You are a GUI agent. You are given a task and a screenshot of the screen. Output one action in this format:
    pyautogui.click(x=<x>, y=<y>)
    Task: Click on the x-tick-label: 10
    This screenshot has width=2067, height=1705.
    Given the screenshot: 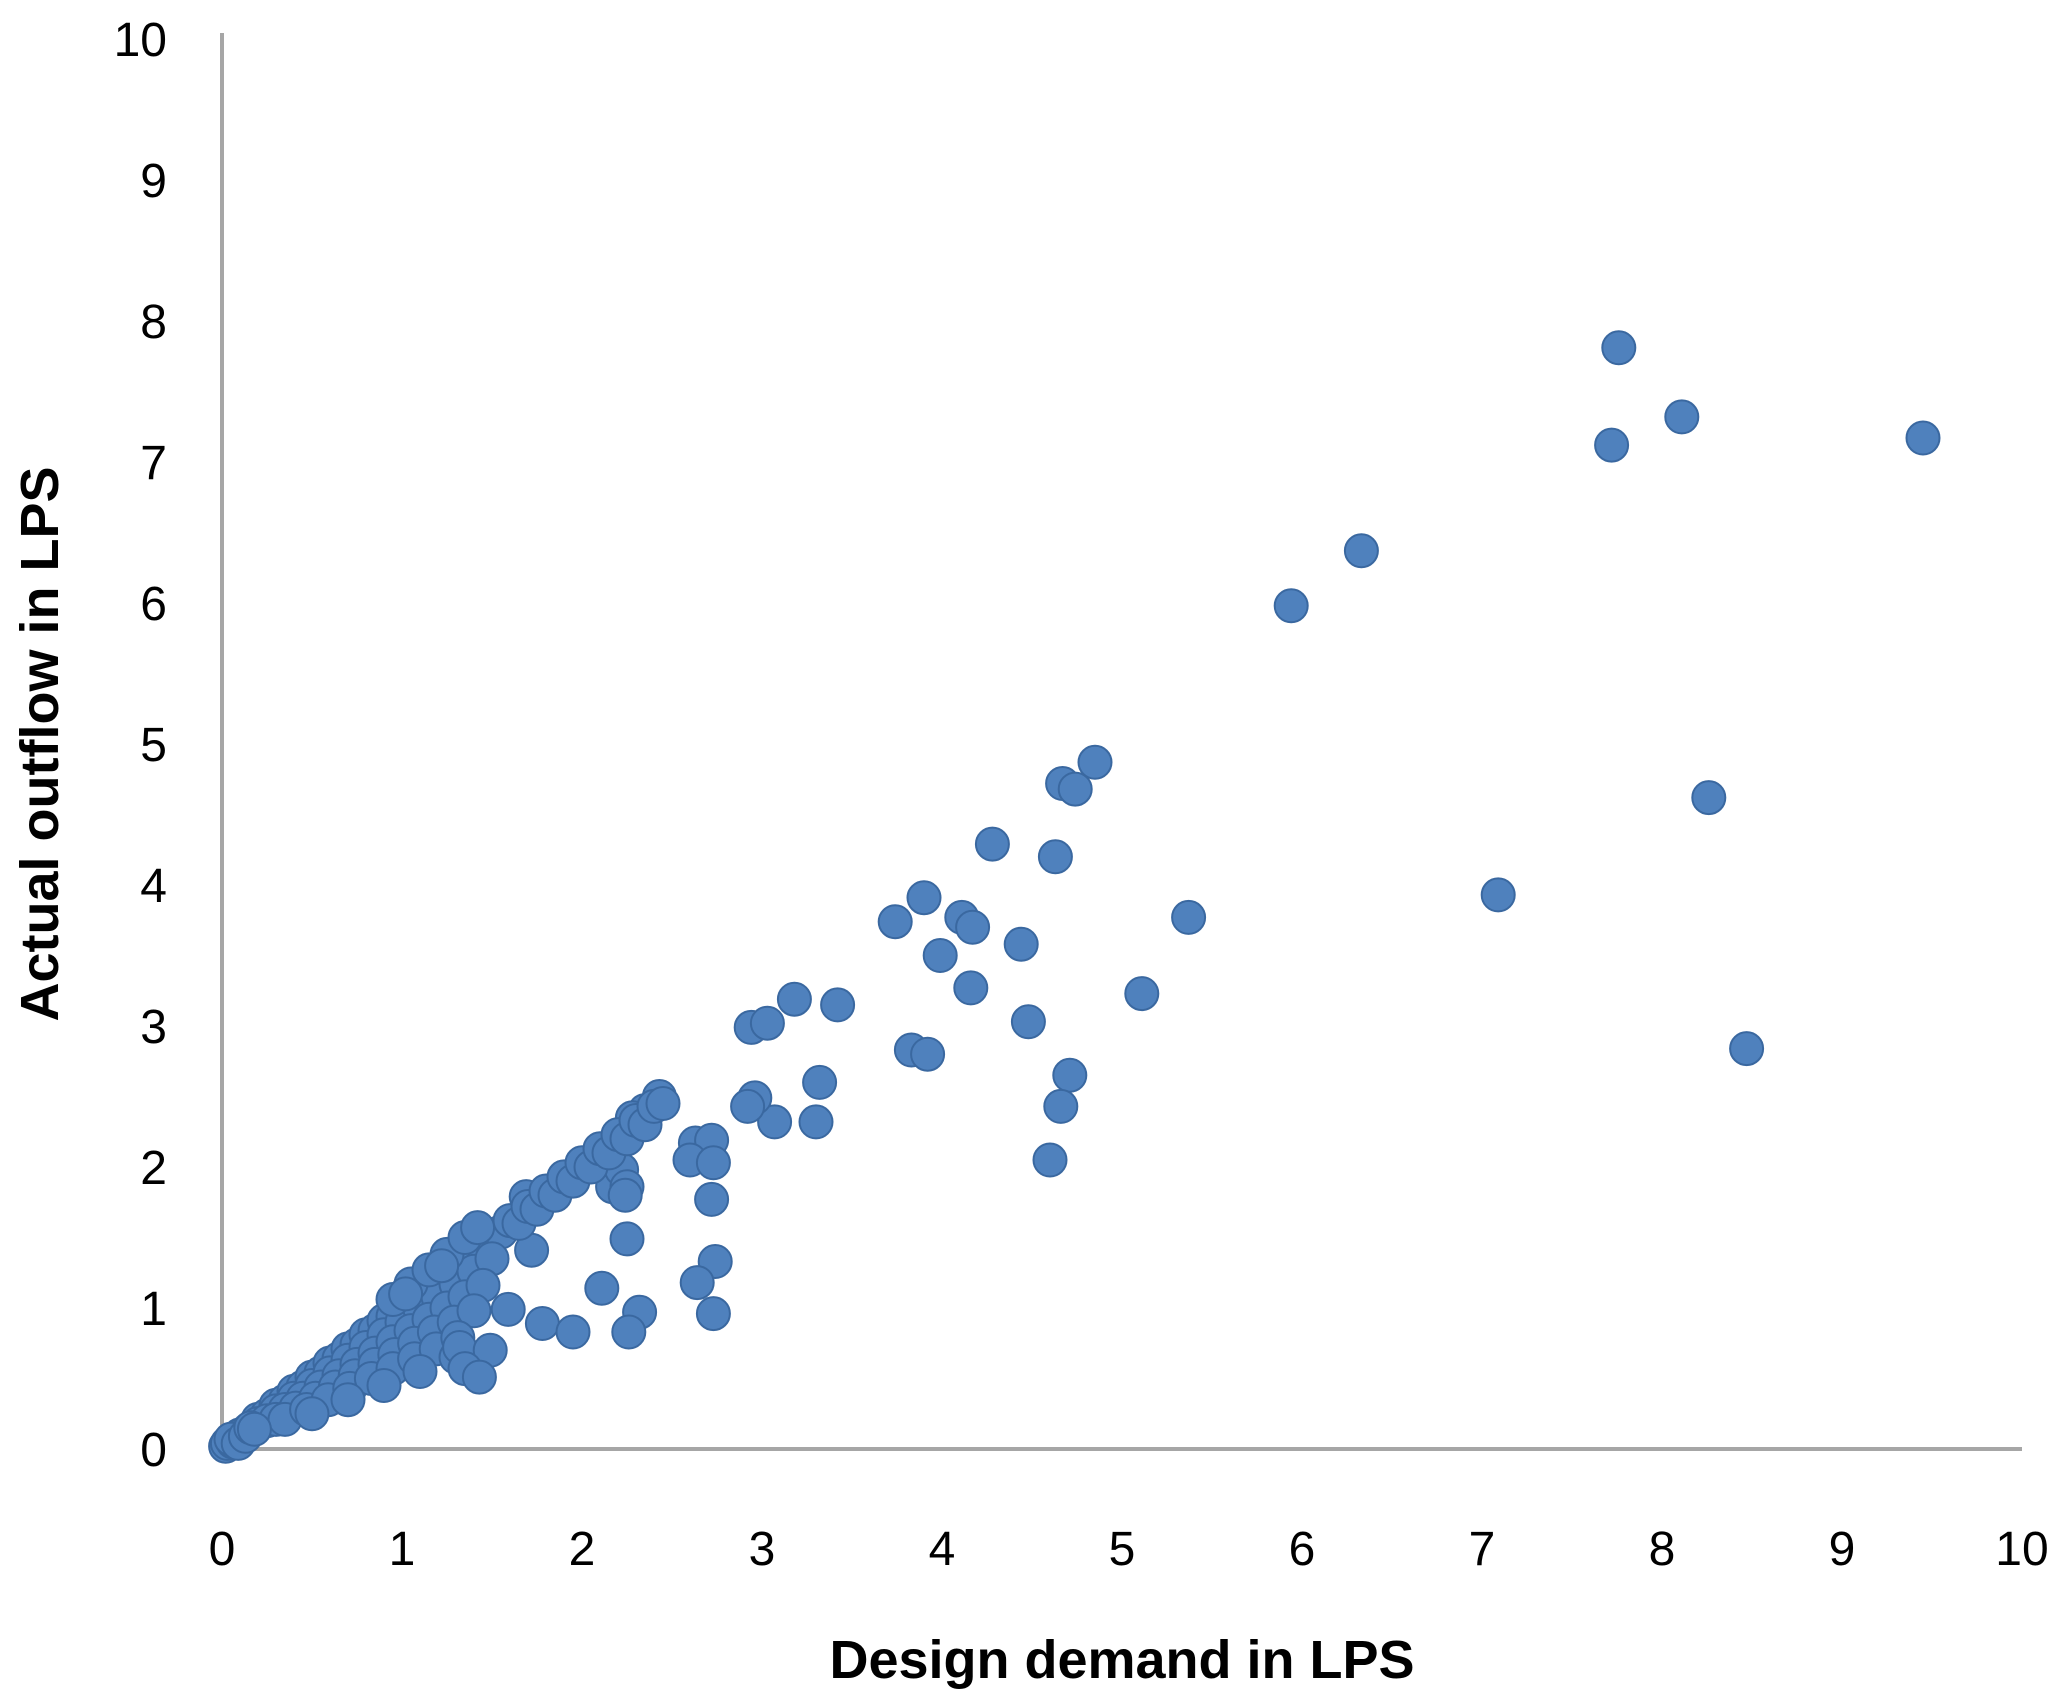 What is the action you would take?
    pyautogui.click(x=2021, y=1549)
    